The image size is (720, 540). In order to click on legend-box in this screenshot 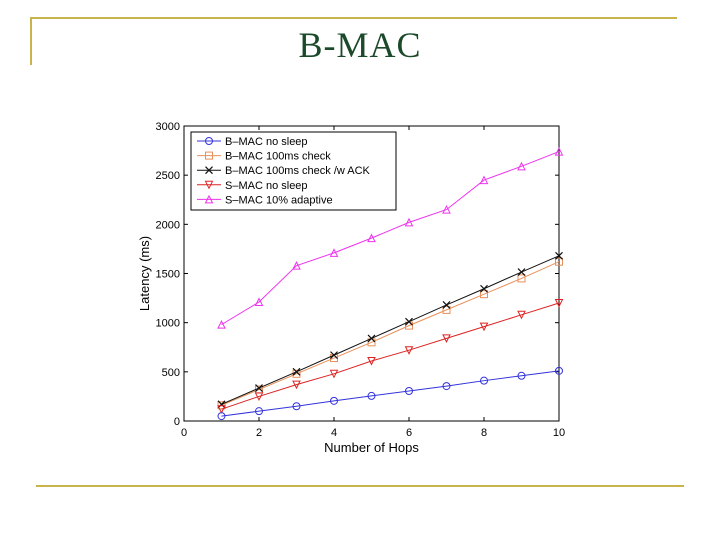, I will do `click(293, 171)`.